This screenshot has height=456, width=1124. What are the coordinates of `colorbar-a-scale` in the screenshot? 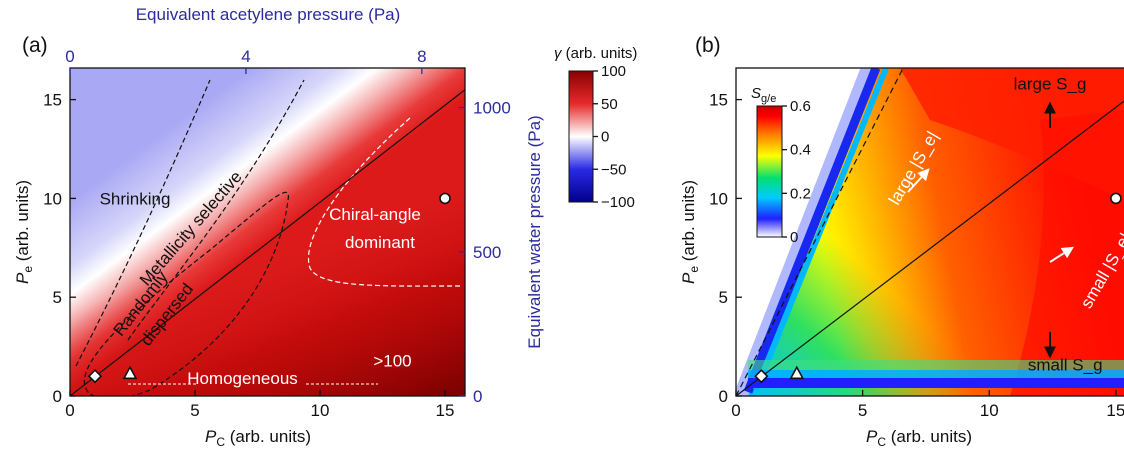 It's located at (581, 136).